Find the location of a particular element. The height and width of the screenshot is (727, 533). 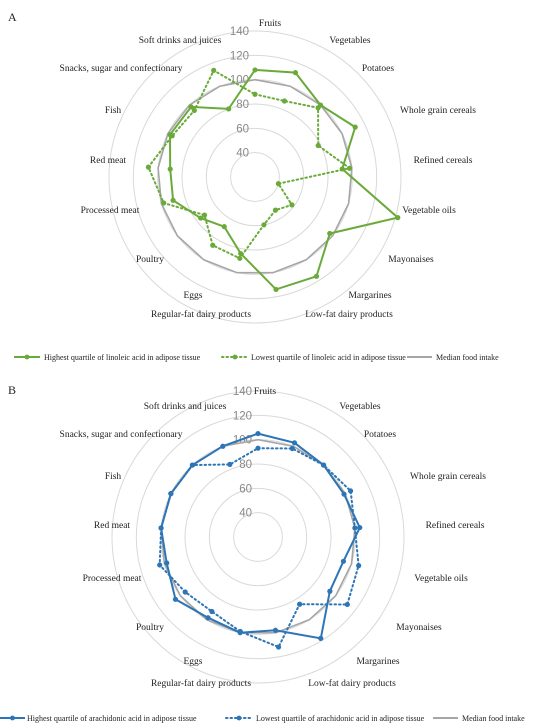

tick-label: 60 is located at coordinates (242, 129).